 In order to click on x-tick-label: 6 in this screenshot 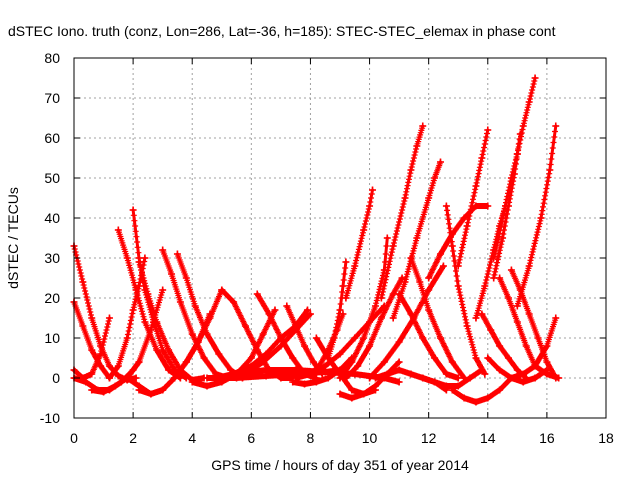, I will do `click(251, 438)`.